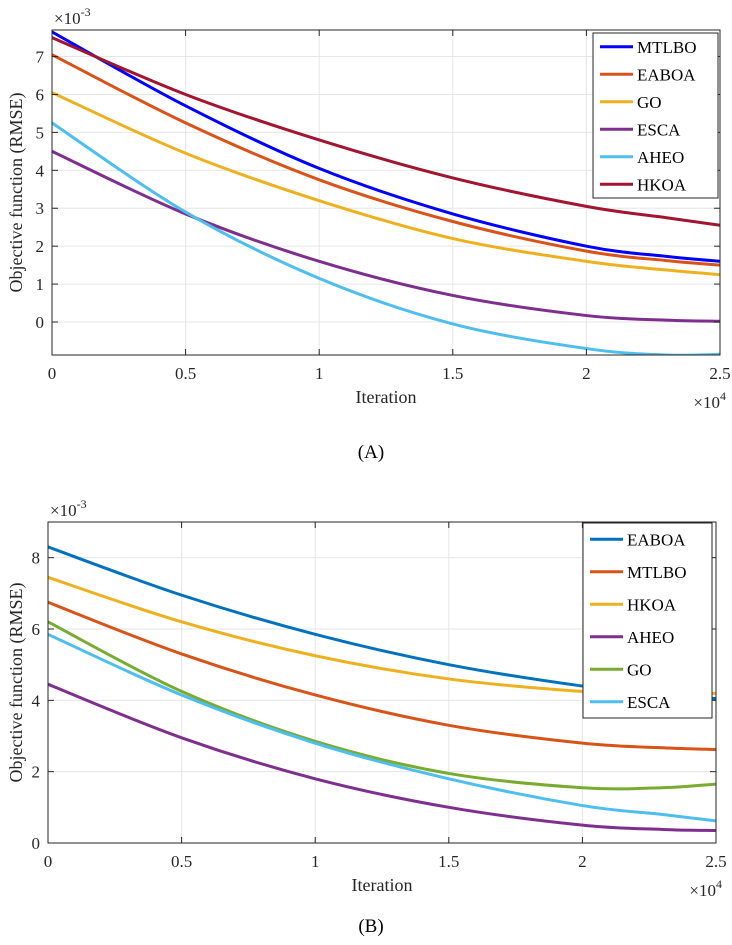 This screenshot has height=945, width=732. What do you see at coordinates (382, 757) in the screenshot?
I see `series-line-aheo` at bounding box center [382, 757].